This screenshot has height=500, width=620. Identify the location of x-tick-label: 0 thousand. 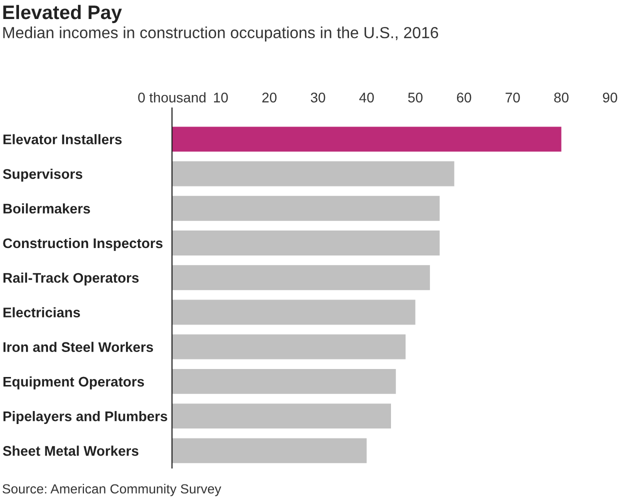
(172, 97).